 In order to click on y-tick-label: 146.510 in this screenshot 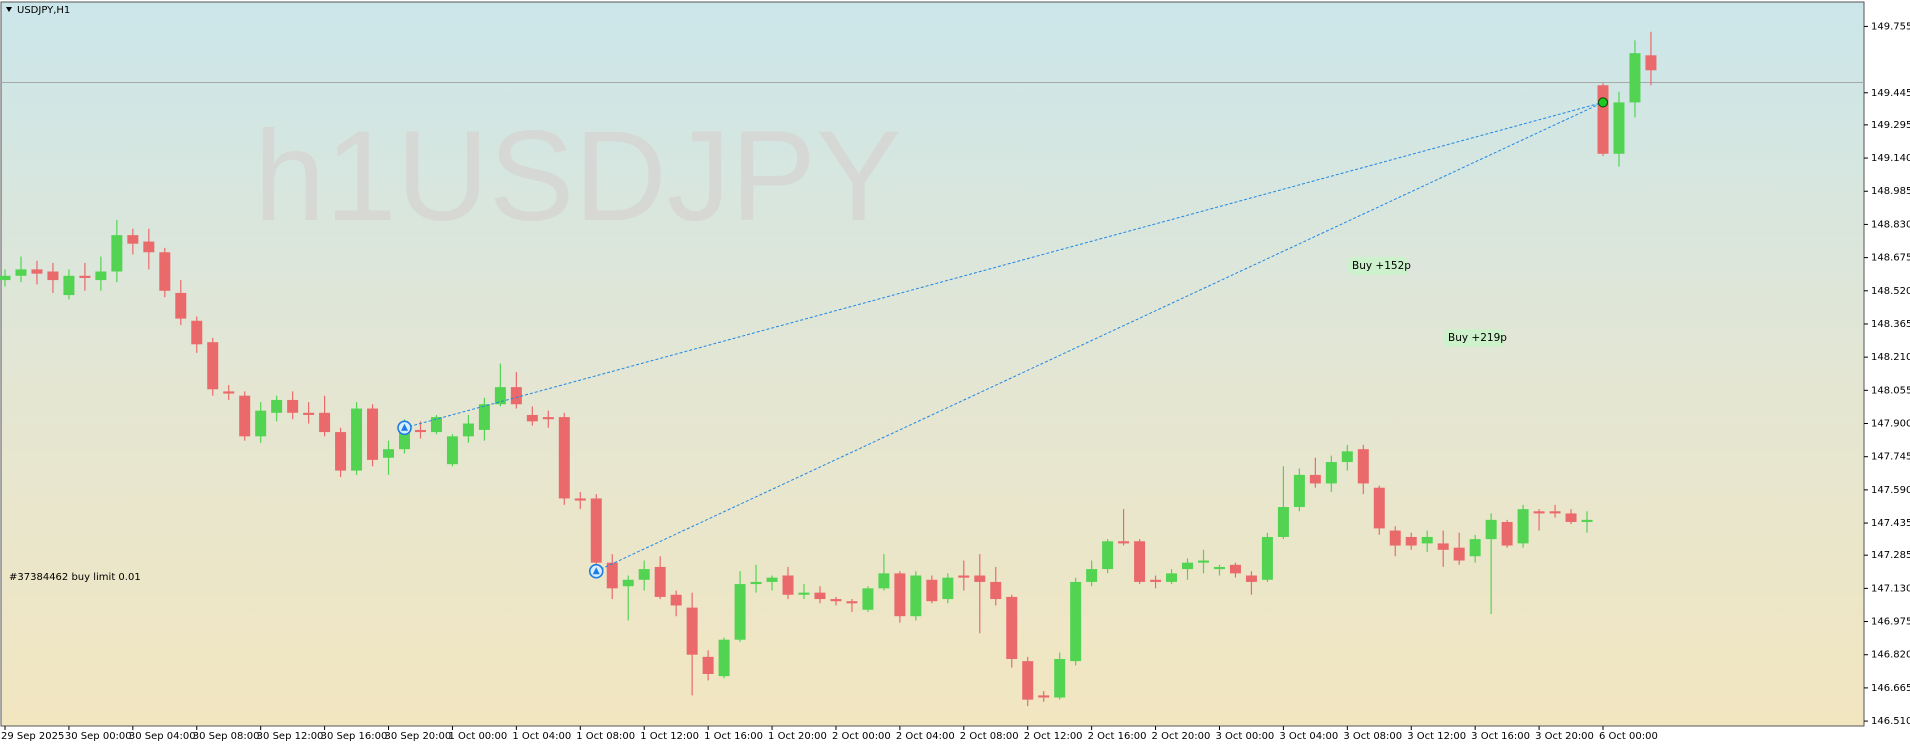, I will do `click(1890, 721)`.